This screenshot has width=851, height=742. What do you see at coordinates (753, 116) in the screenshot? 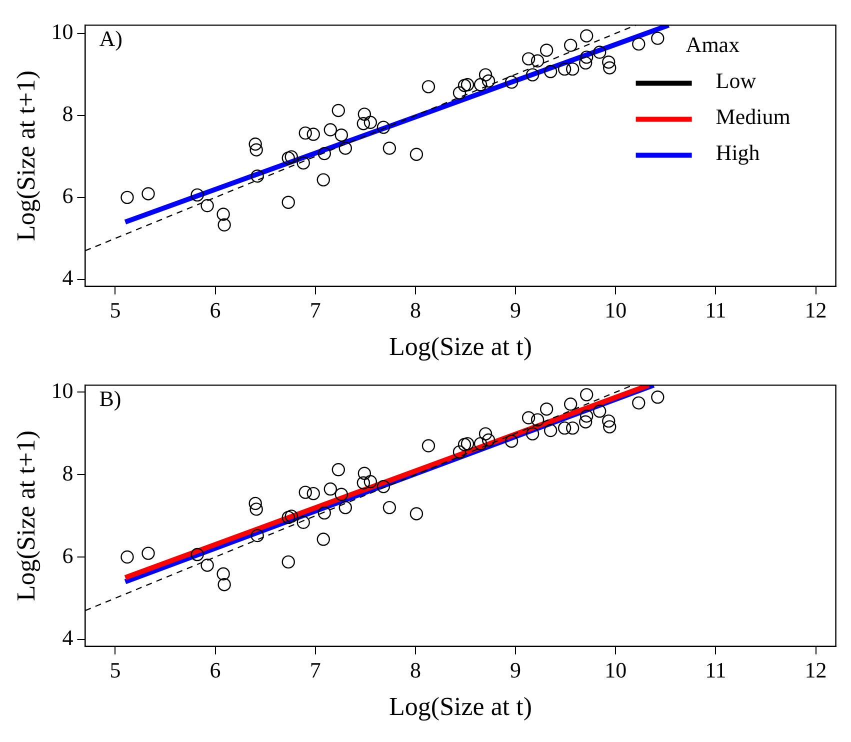
I see `legend-label: Medium` at bounding box center [753, 116].